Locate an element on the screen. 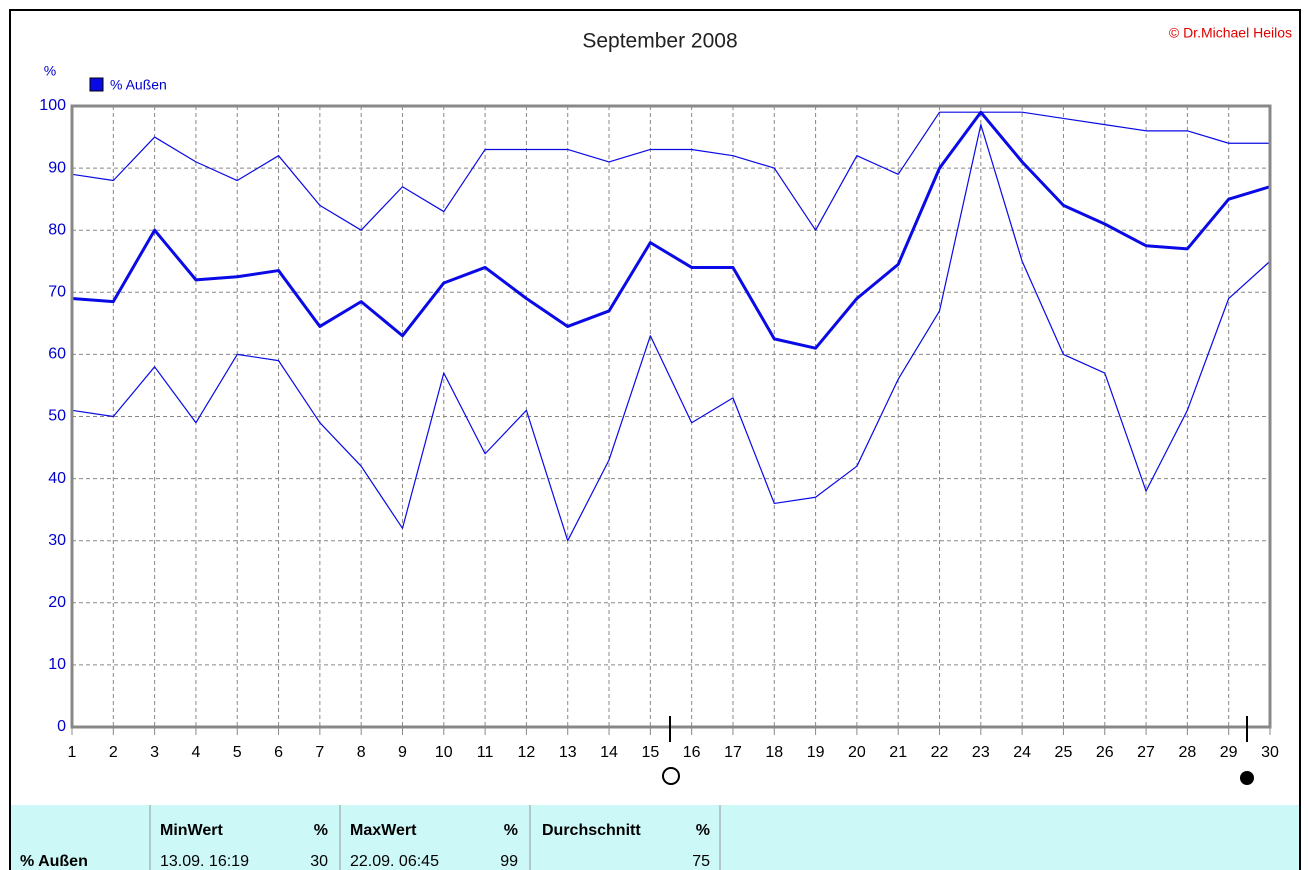  x-tick-label: 4 is located at coordinates (195, 752).